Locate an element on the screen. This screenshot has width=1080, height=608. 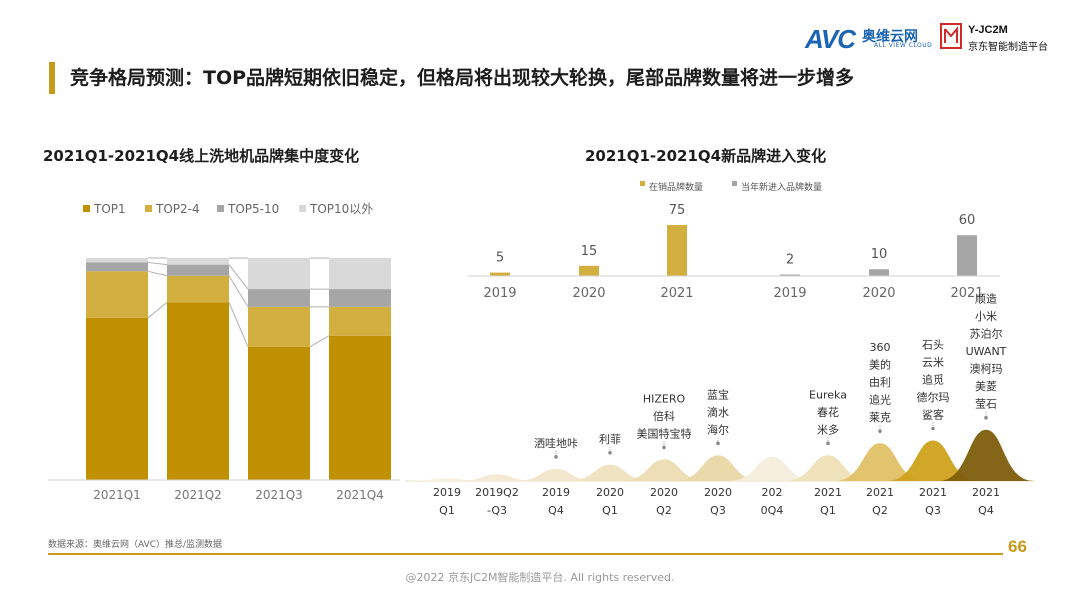
brand-label: 海尔 is located at coordinates (718, 429).